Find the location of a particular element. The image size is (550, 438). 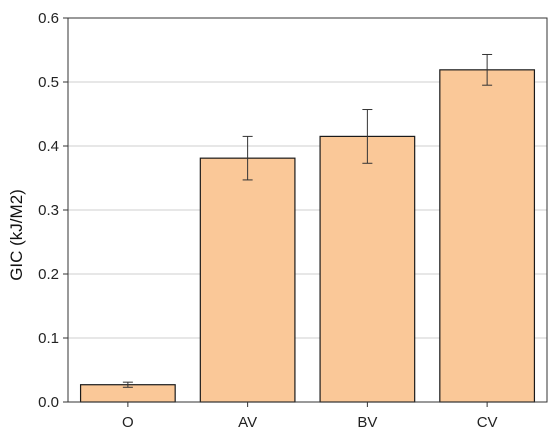

y-tick-label: 0.4 is located at coordinates (48, 146).